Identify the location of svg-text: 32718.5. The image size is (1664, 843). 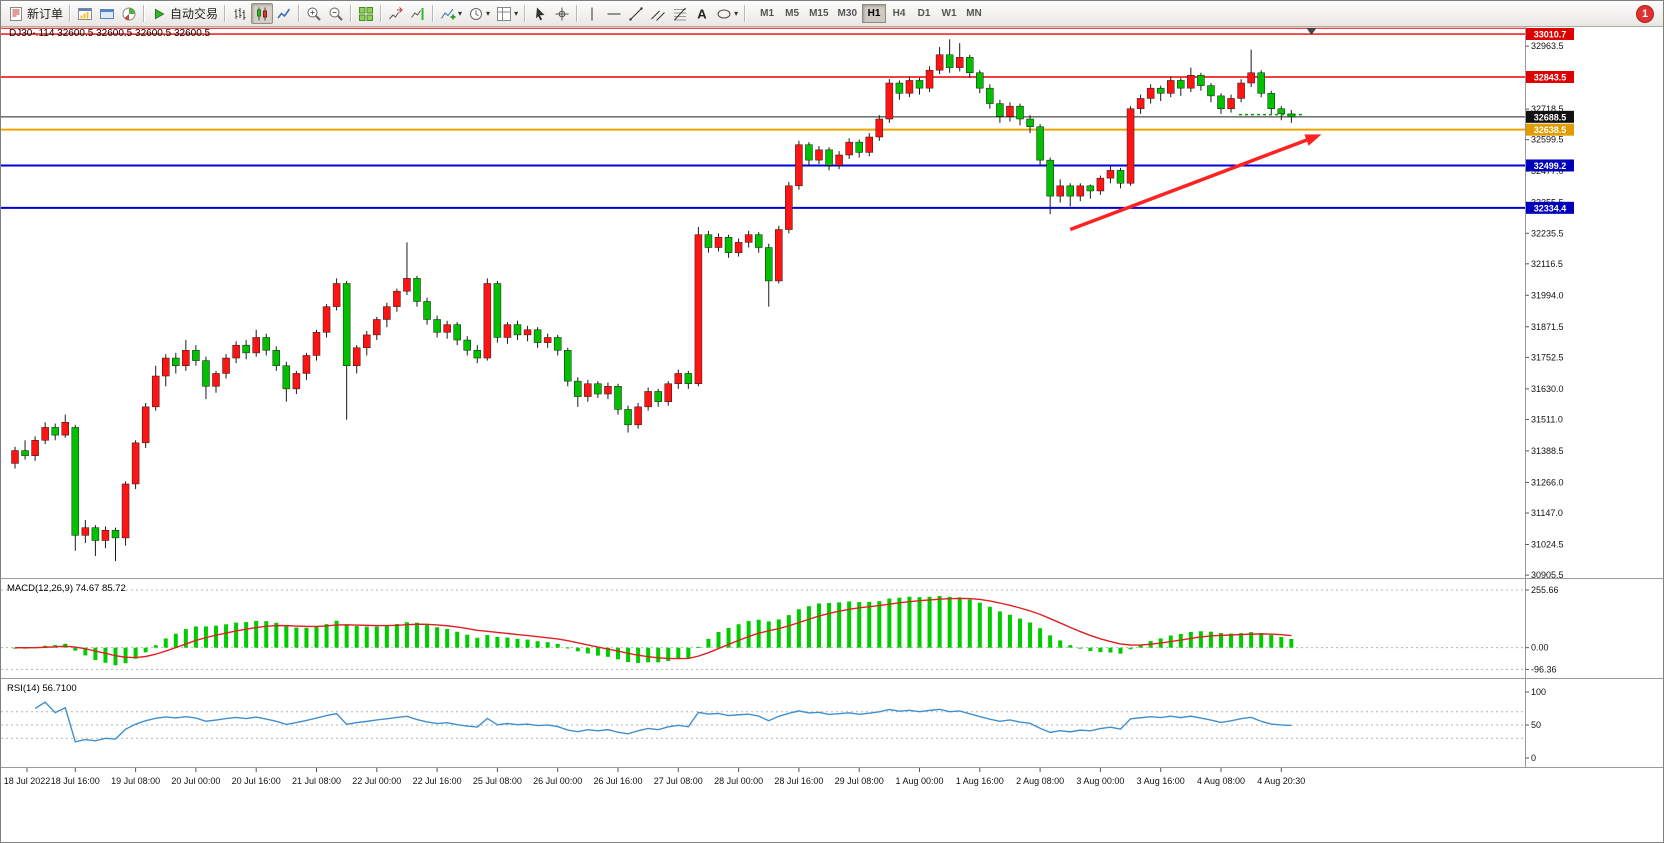
(1547, 109).